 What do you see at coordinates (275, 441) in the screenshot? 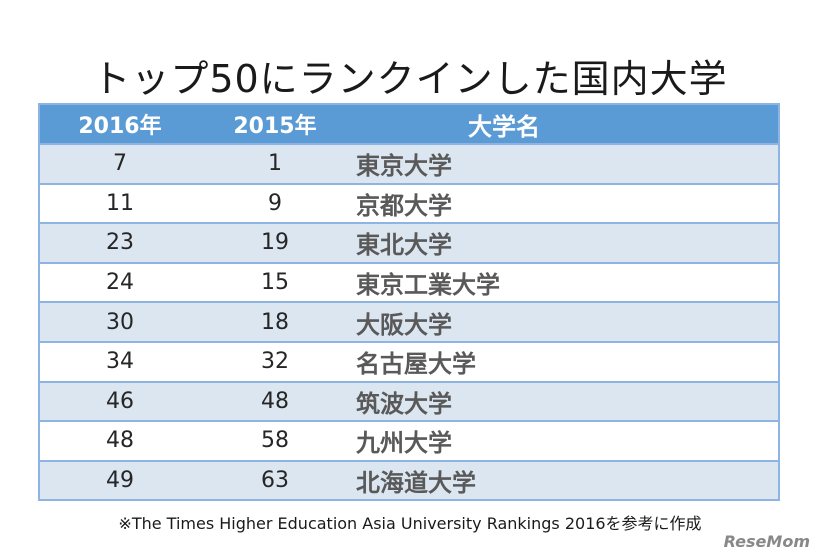
I see `table-cell: 58` at bounding box center [275, 441].